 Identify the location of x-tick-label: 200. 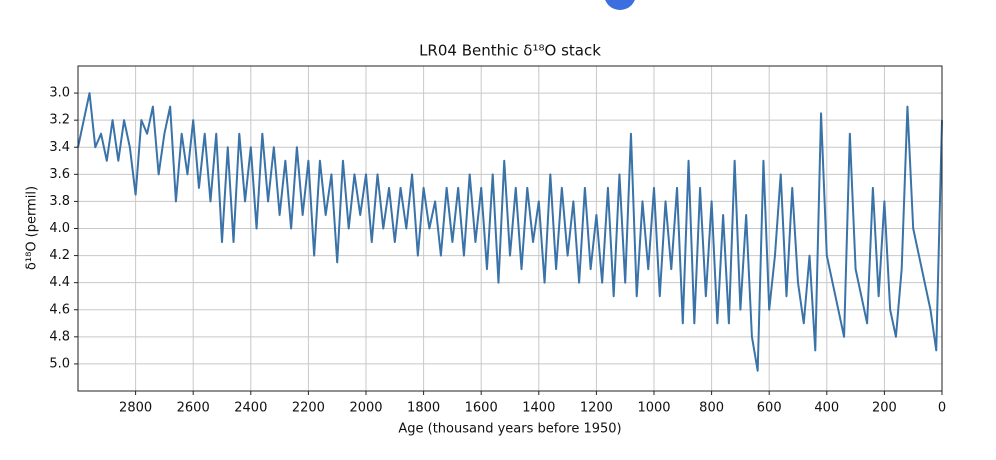
(884, 408).